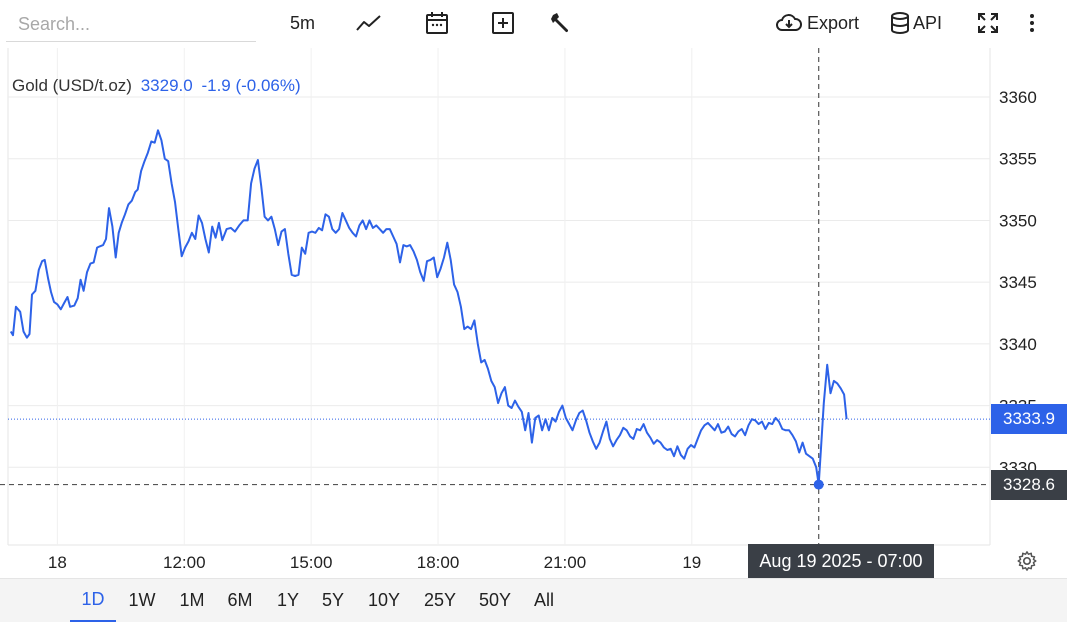  I want to click on fullscreen-button, so click(988, 23).